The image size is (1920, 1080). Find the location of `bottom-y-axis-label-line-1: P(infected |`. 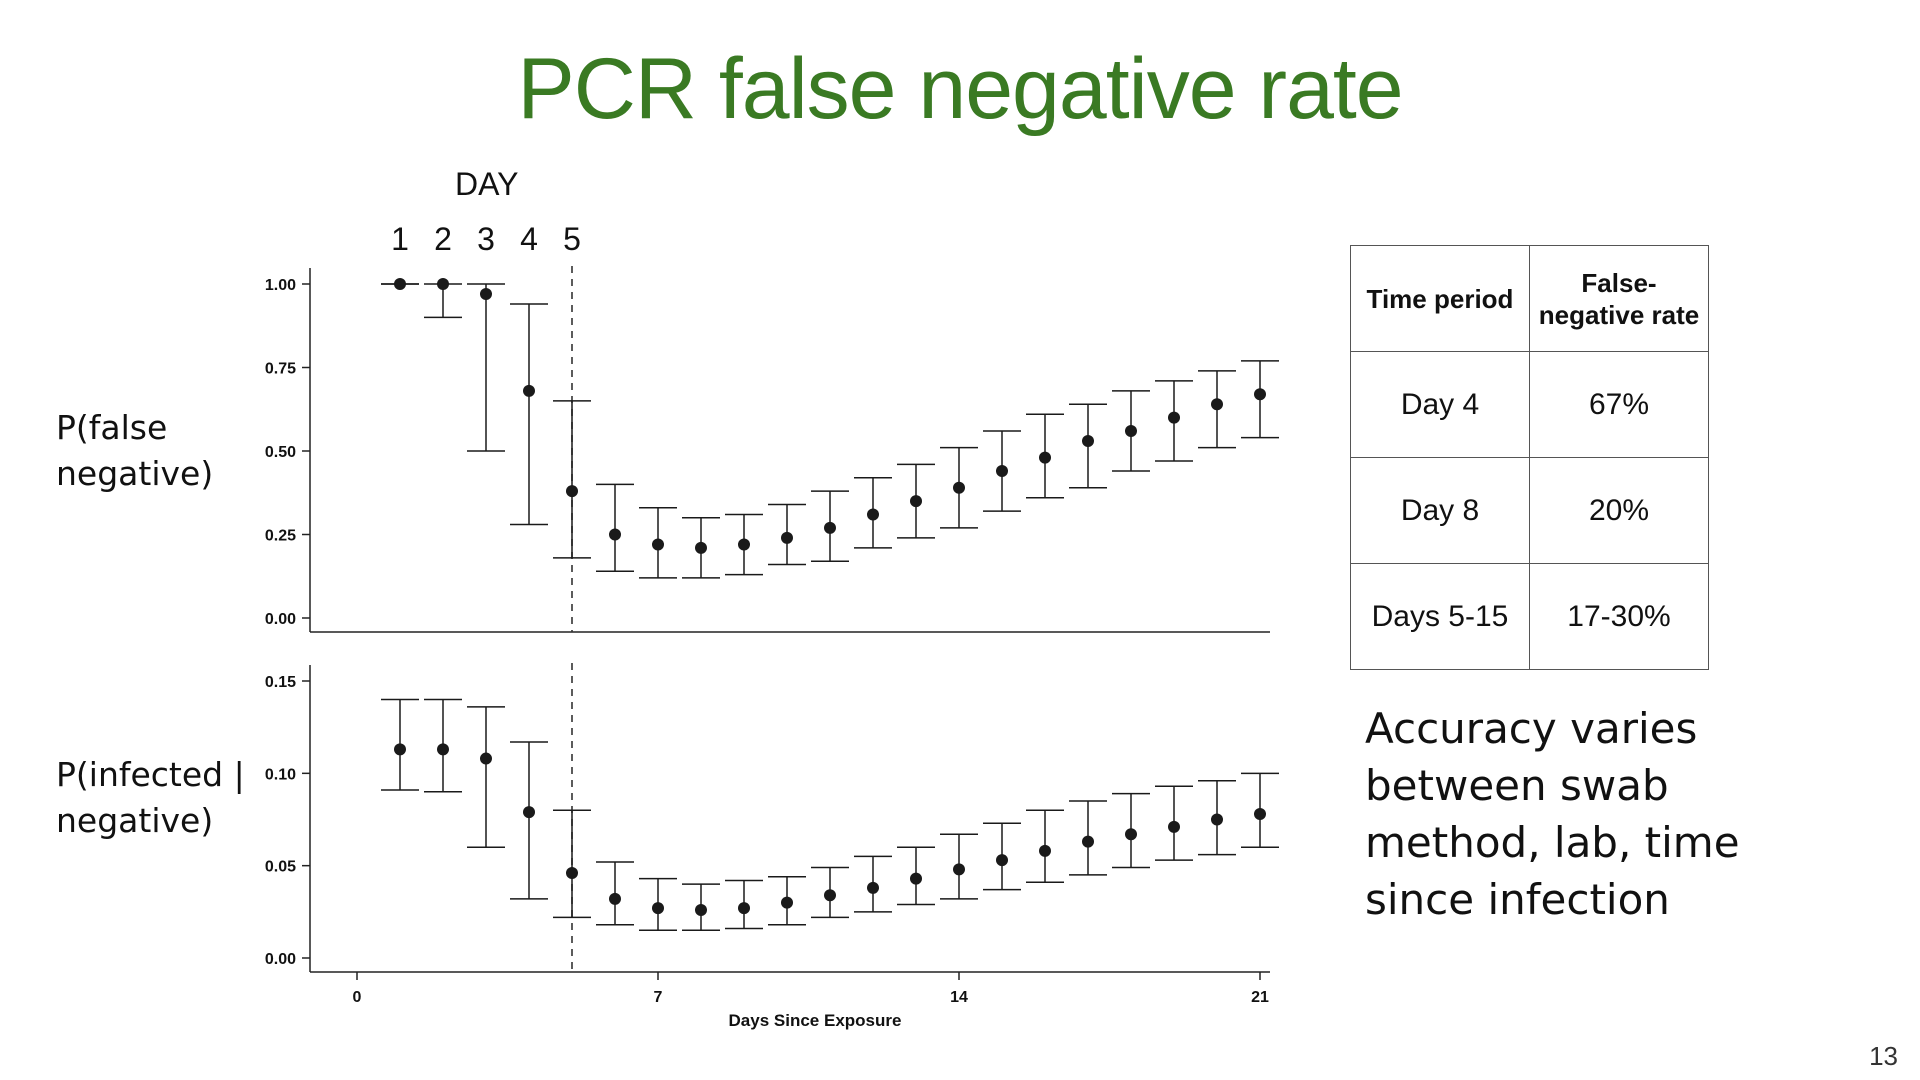

bottom-y-axis-label-line-1: P(infected | is located at coordinates (150, 774).